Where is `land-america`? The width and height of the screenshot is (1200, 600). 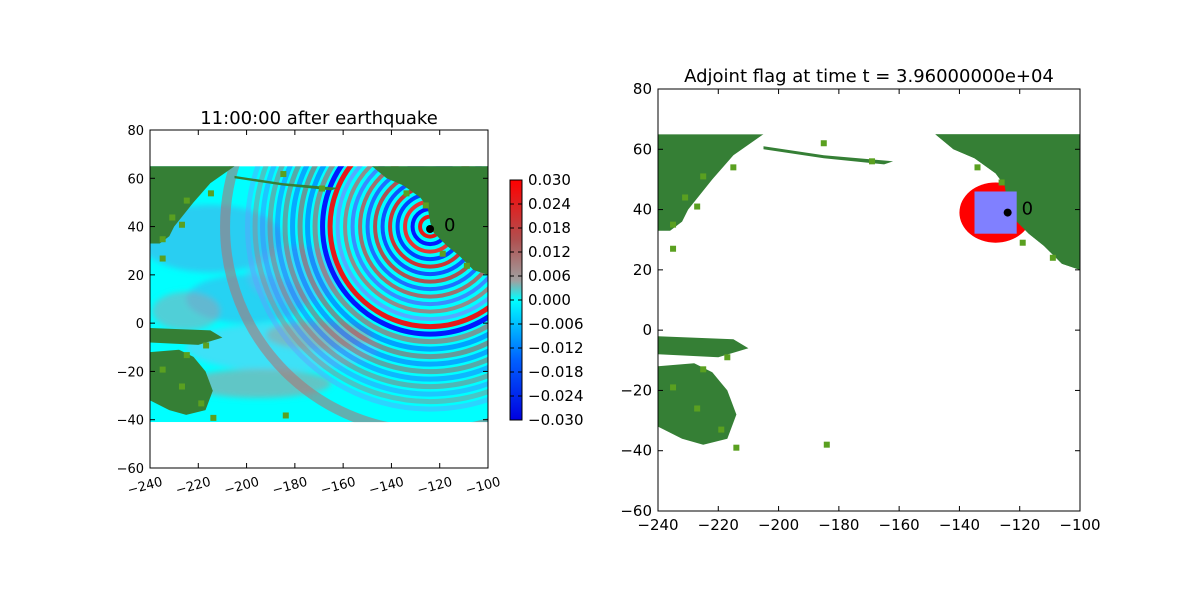 land-america is located at coordinates (430, 220).